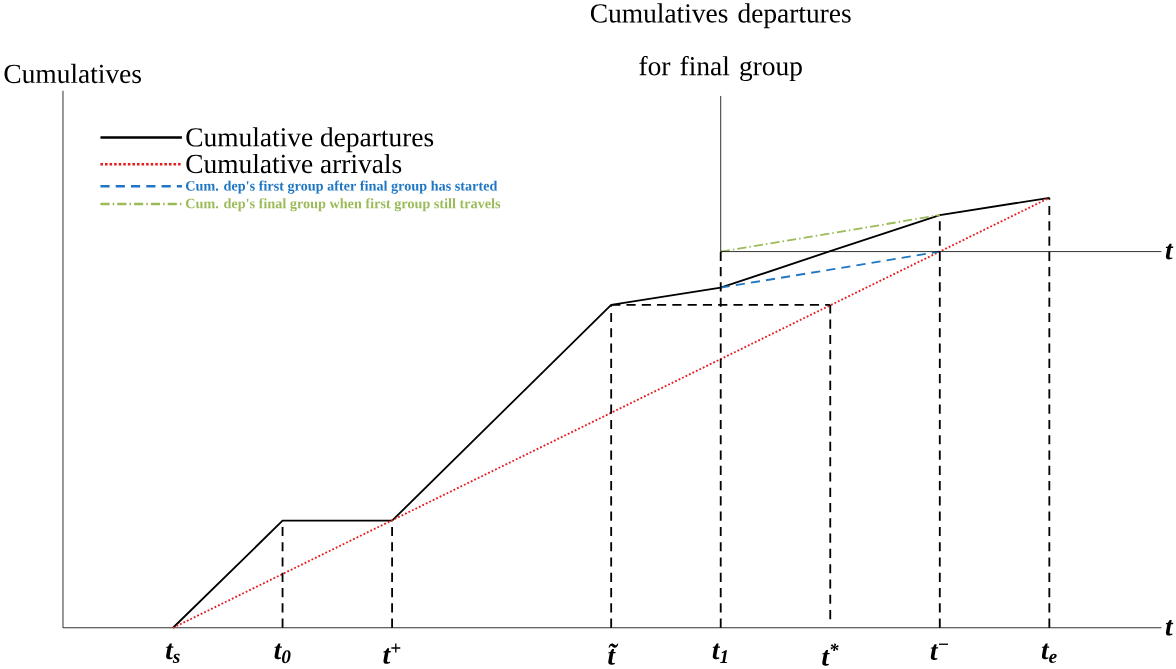  Describe the element at coordinates (939, 651) in the screenshot. I see `x-tick-label: t$^{−}$` at that location.